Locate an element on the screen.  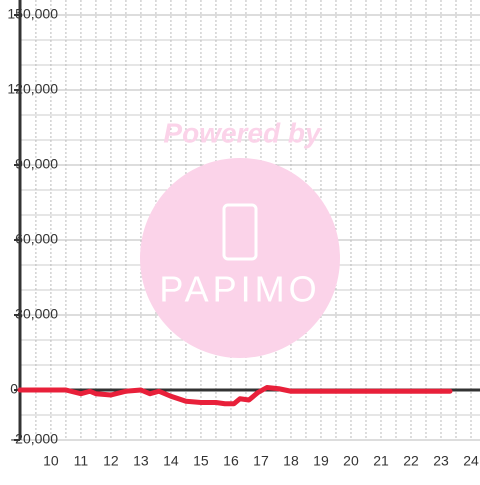
watermark-icon is located at coordinates (240, 232).